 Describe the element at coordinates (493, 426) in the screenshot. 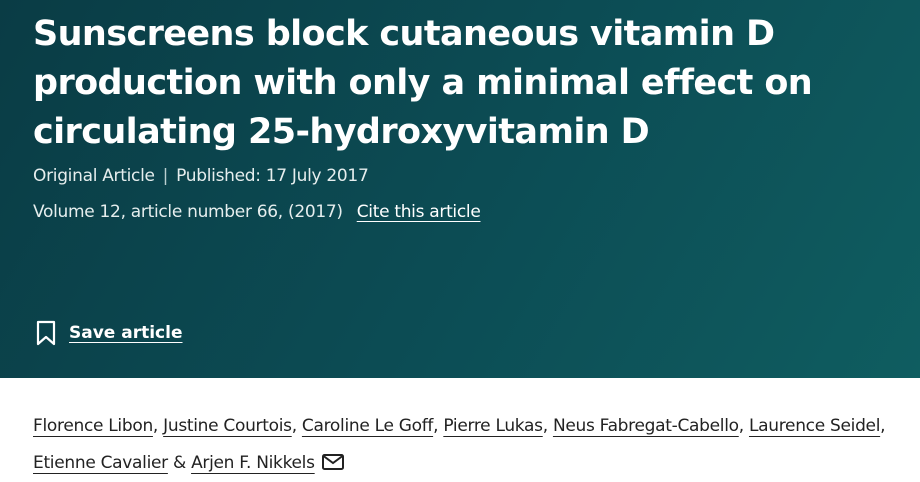

I see `author-link: Pierre Lukas` at that location.